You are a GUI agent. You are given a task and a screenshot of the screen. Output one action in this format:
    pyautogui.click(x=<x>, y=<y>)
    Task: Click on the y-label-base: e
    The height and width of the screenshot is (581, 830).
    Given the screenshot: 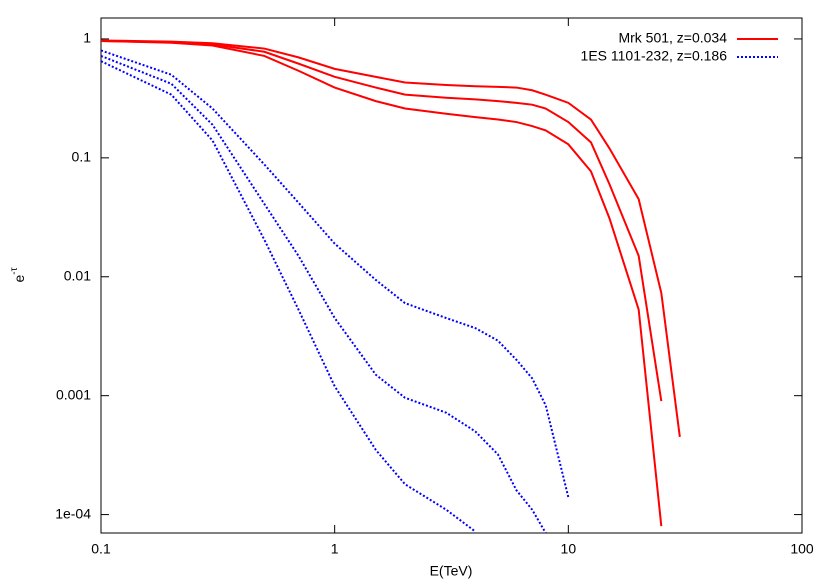 What is the action you would take?
    pyautogui.click(x=19, y=279)
    